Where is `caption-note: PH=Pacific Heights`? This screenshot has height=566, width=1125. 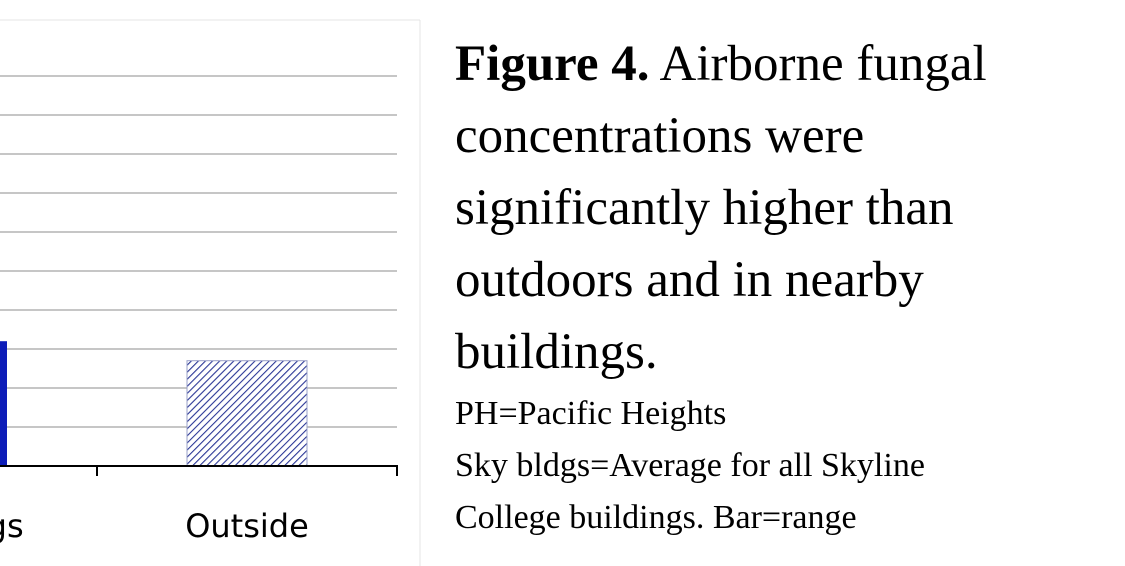 caption-note: PH=Pacific Heights is located at coordinates (591, 413).